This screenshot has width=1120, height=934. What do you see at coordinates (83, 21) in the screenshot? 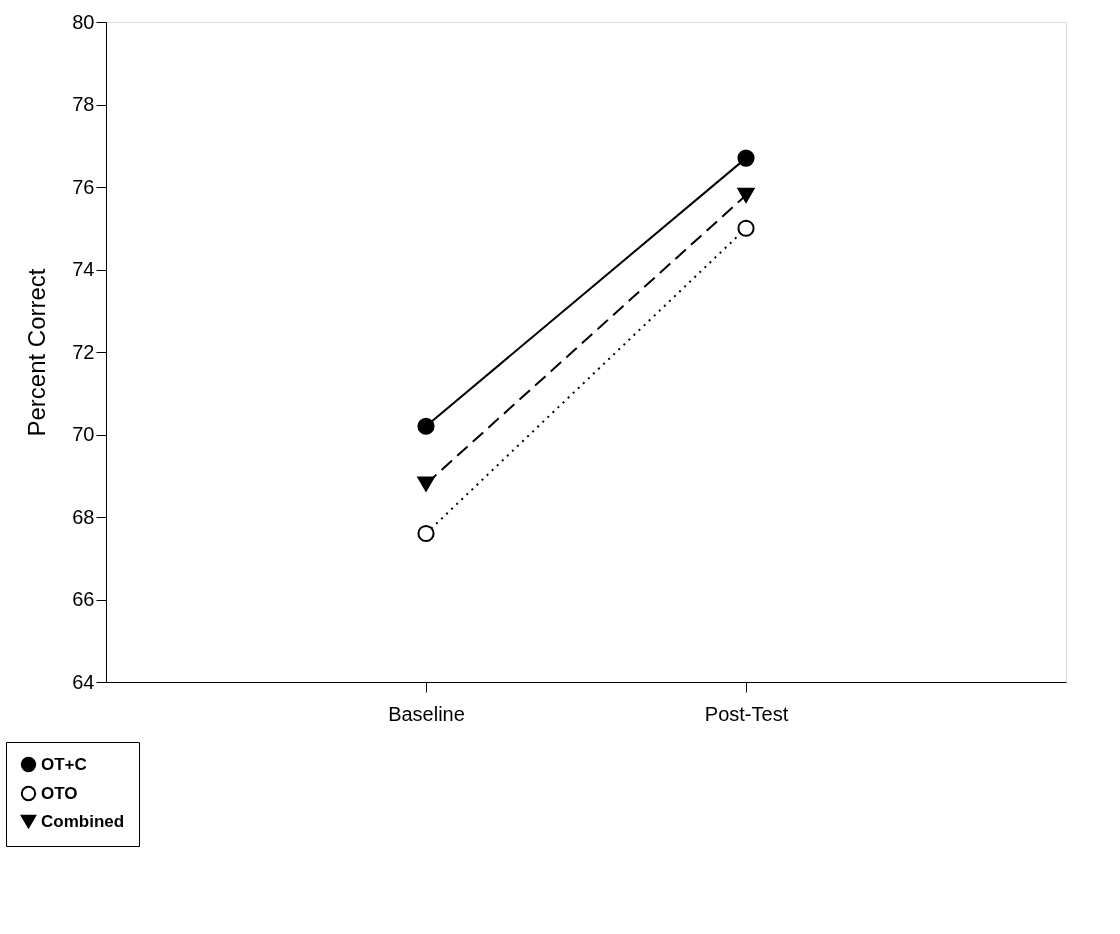
I see `y-tick-label: 80` at bounding box center [83, 21].